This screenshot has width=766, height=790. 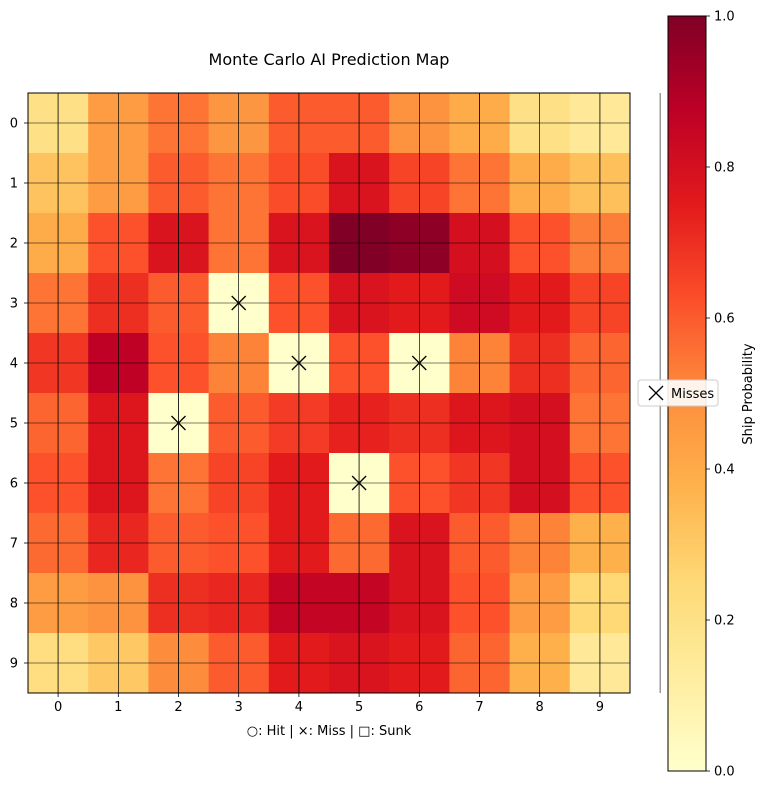 I want to click on y-tick-label: 9, so click(x=14, y=664).